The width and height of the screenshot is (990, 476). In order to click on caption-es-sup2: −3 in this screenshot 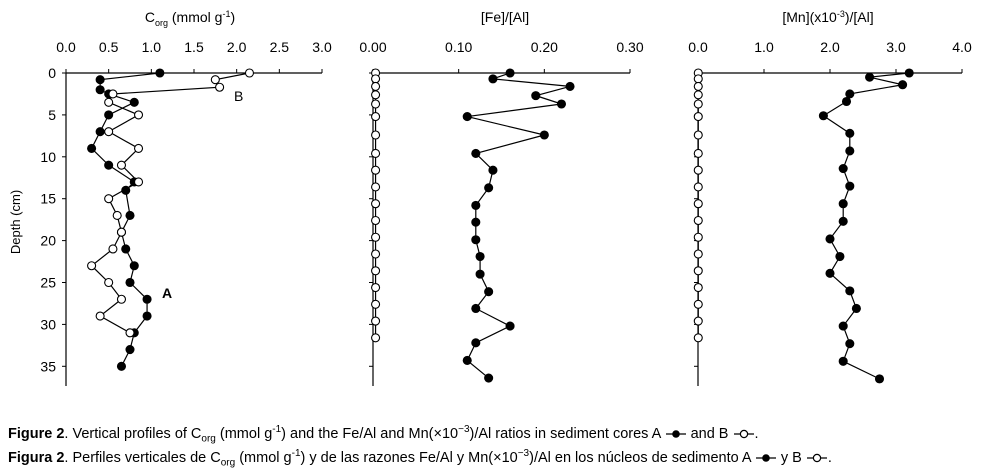, I will do `click(523, 453)`.